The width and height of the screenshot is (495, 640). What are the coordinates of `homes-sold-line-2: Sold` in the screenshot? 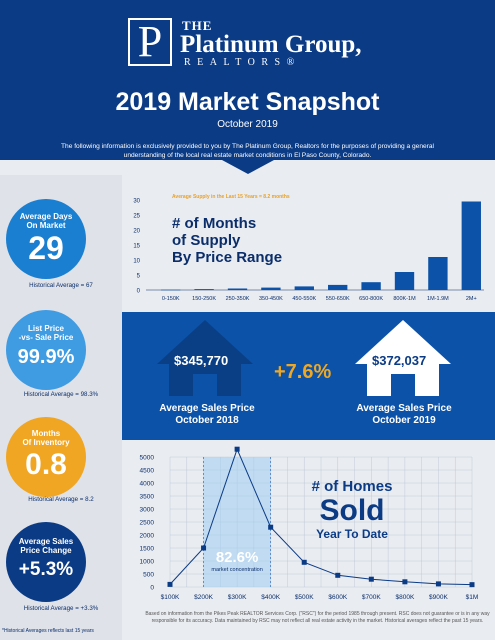 It's located at (352, 510).